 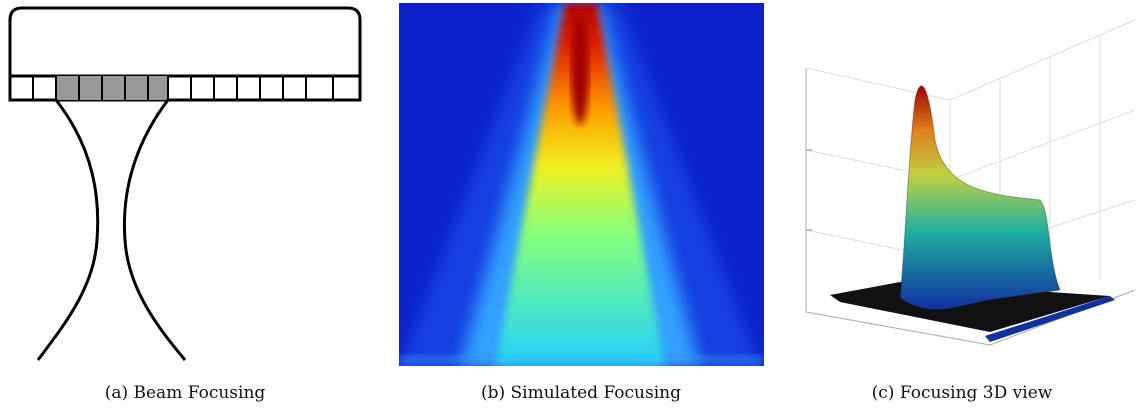 What do you see at coordinates (185, 393) in the screenshot?
I see `caption: (a) Beam Focusing` at bounding box center [185, 393].